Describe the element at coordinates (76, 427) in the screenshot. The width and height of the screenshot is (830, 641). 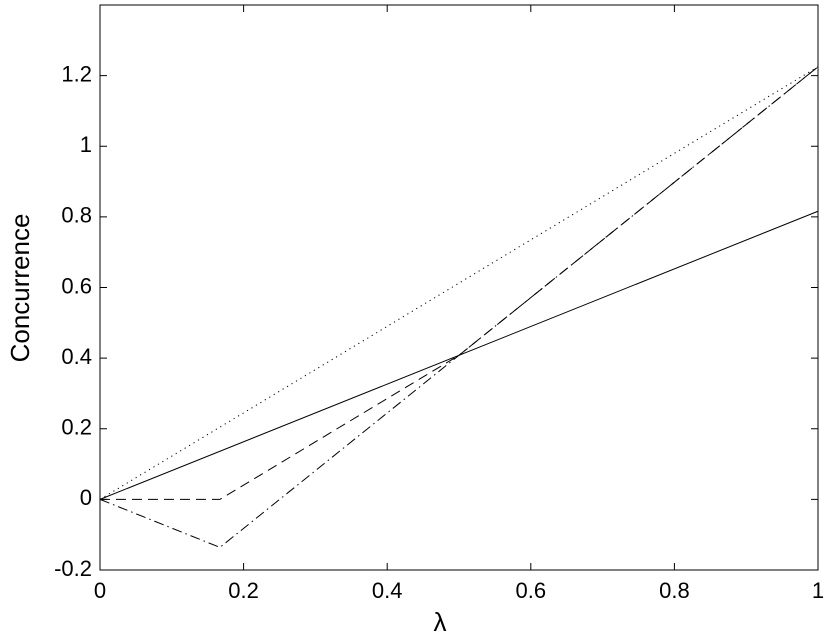
I see `y-tick-label: 0.2` at that location.